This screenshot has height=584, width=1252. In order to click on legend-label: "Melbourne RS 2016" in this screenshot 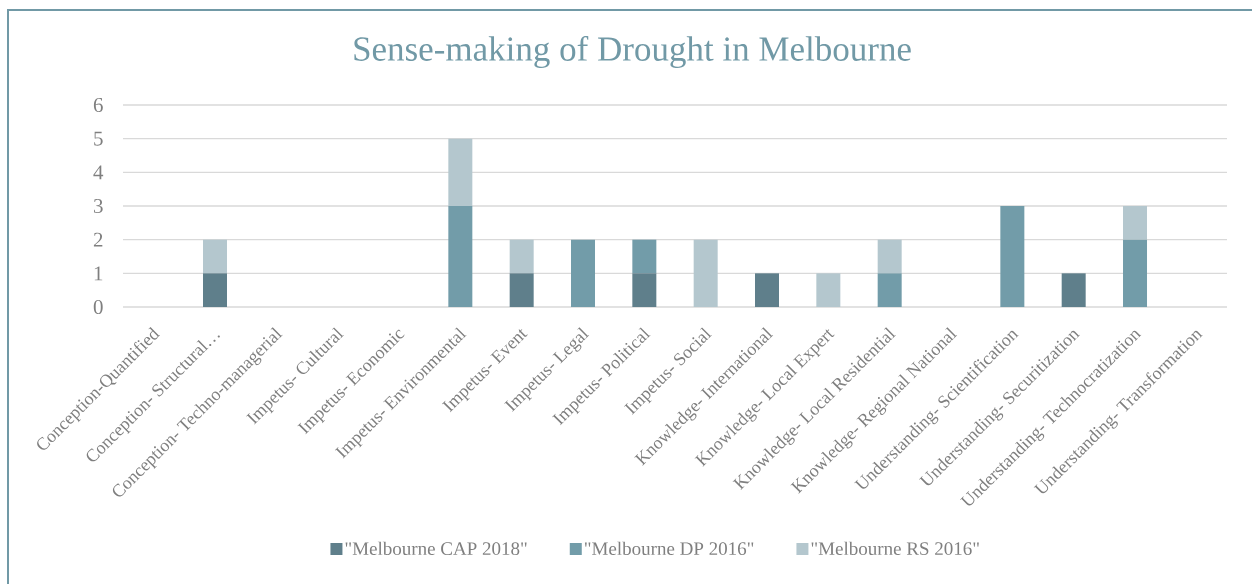, I will do `click(895, 548)`.